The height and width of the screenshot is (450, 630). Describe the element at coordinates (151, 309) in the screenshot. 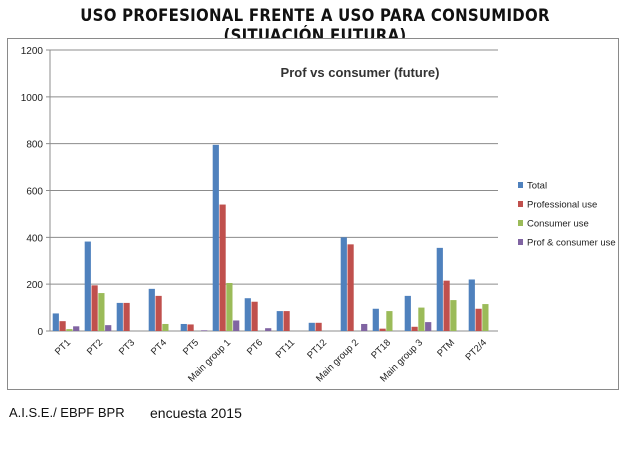

I see `bar-pt4-total` at that location.